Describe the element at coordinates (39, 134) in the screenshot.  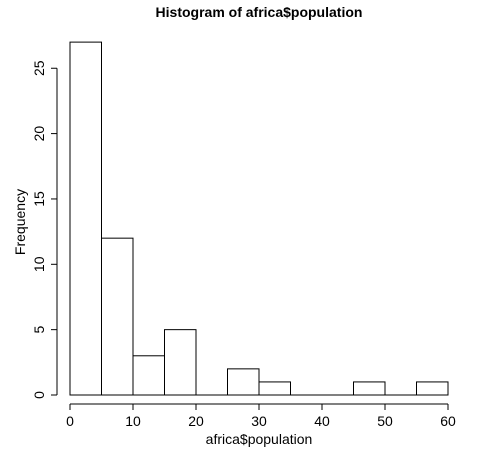
I see `y-tick-label: 20` at that location.